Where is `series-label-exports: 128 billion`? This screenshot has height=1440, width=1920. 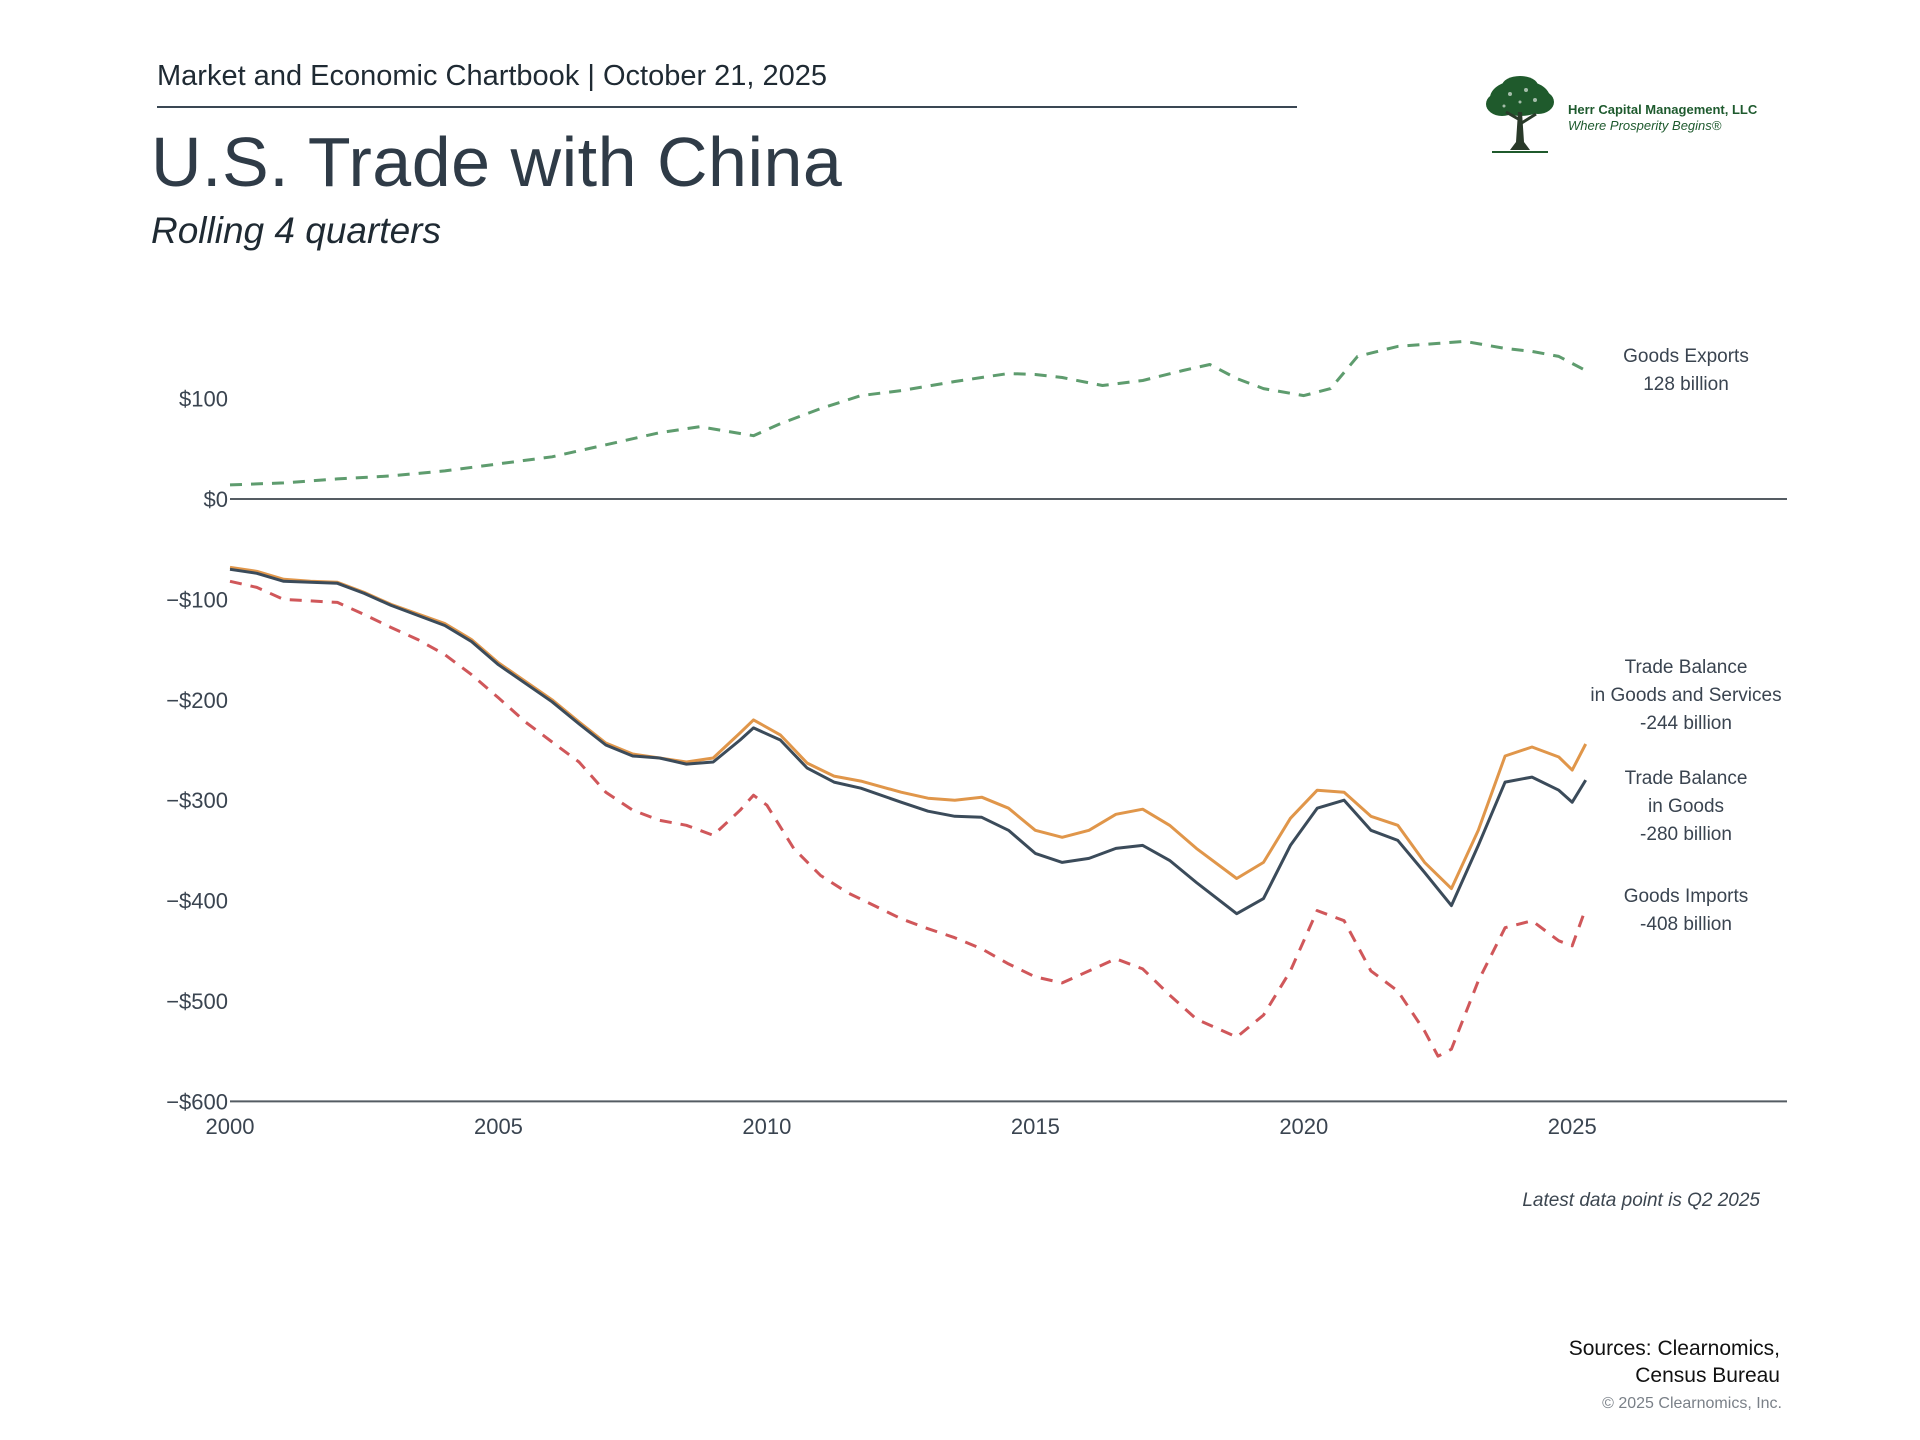
series-label-exports: 128 billion is located at coordinates (1686, 384).